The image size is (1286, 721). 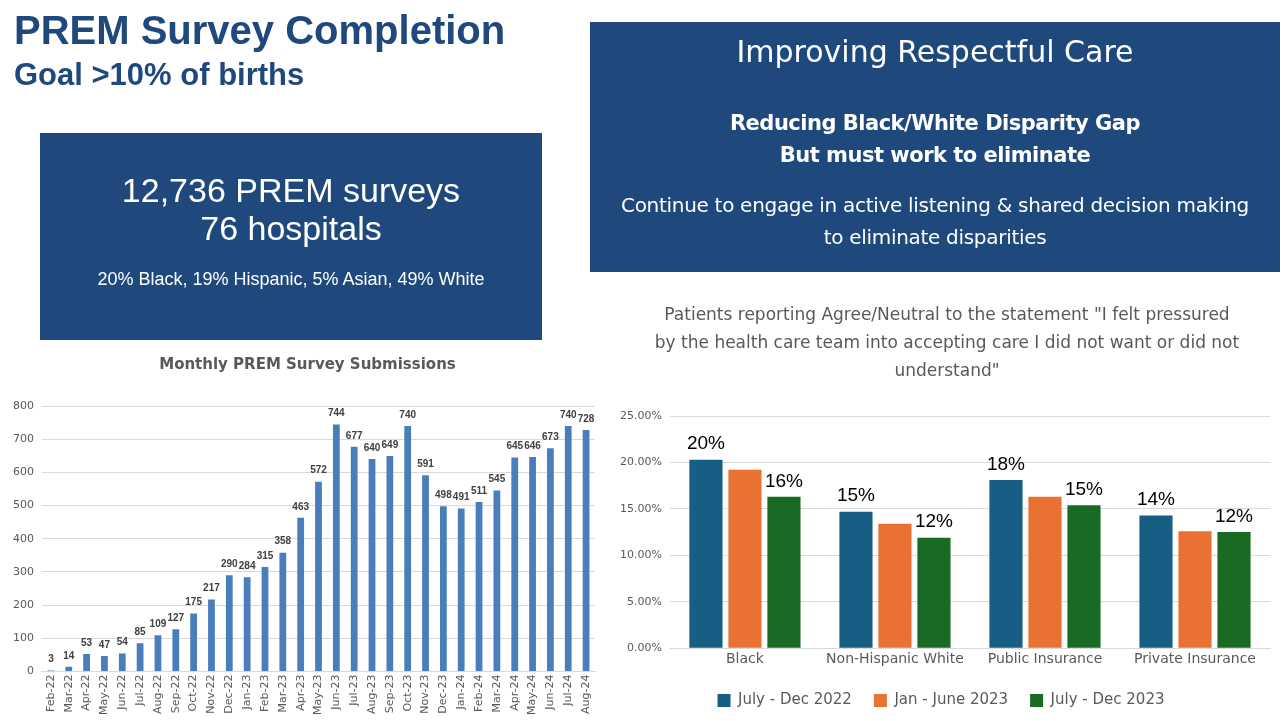 What do you see at coordinates (336, 413) in the screenshot?
I see `data-label: 744` at bounding box center [336, 413].